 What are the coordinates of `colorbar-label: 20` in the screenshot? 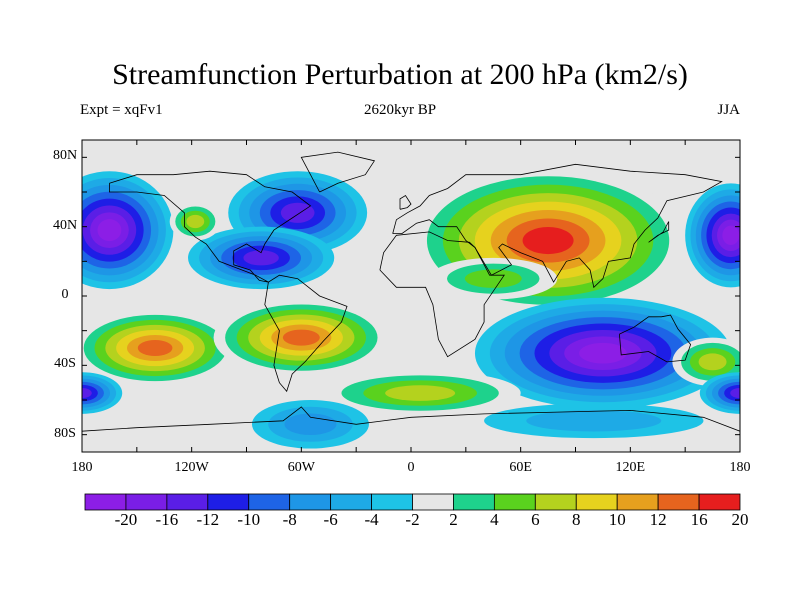 It's located at (740, 519).